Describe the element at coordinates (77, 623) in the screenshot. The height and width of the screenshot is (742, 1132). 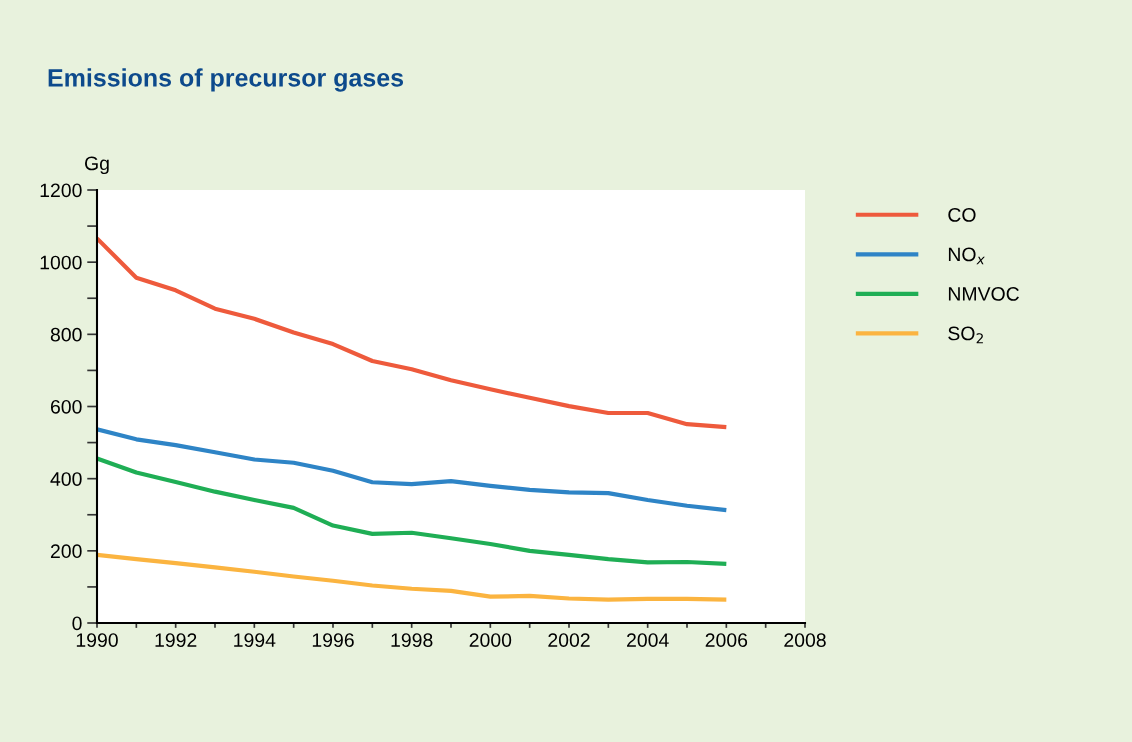
I see `y-tick-label: 0` at that location.